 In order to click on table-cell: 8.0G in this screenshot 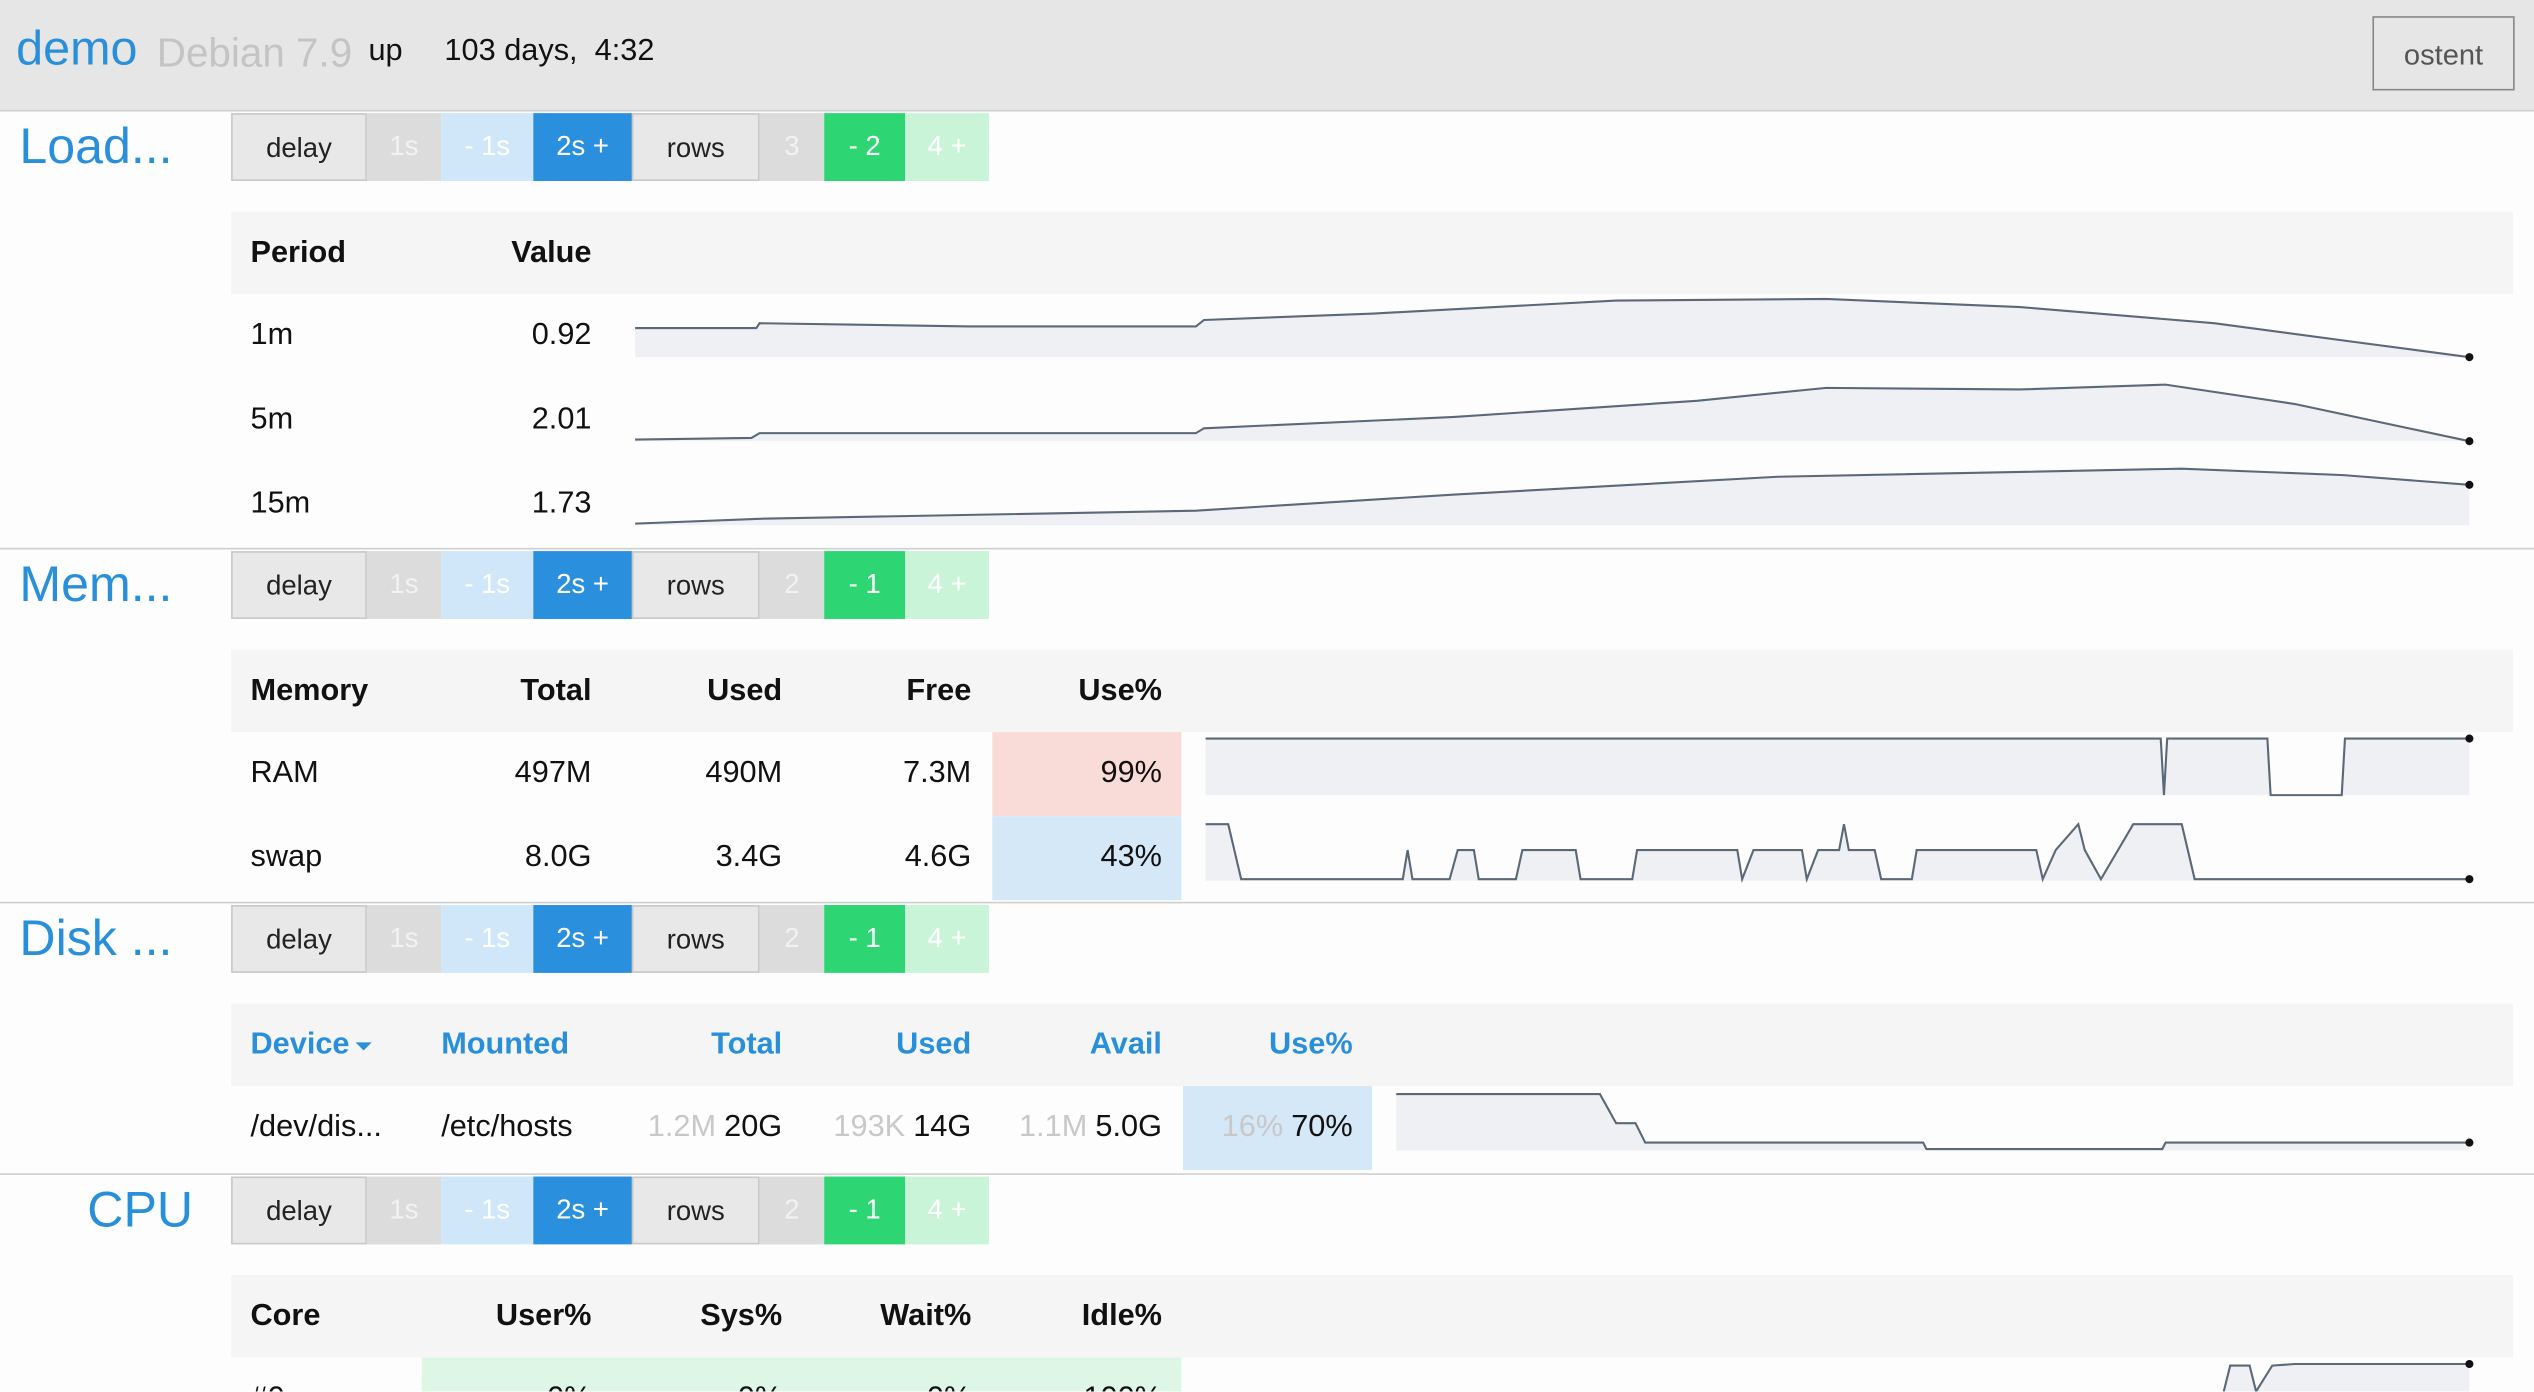, I will do `click(558, 857)`.